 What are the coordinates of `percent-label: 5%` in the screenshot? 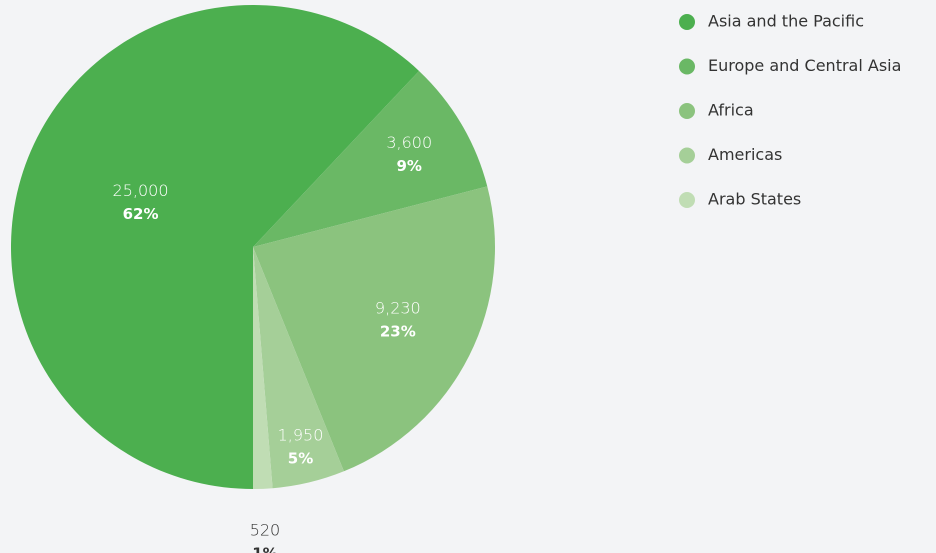 It's located at (300, 459).